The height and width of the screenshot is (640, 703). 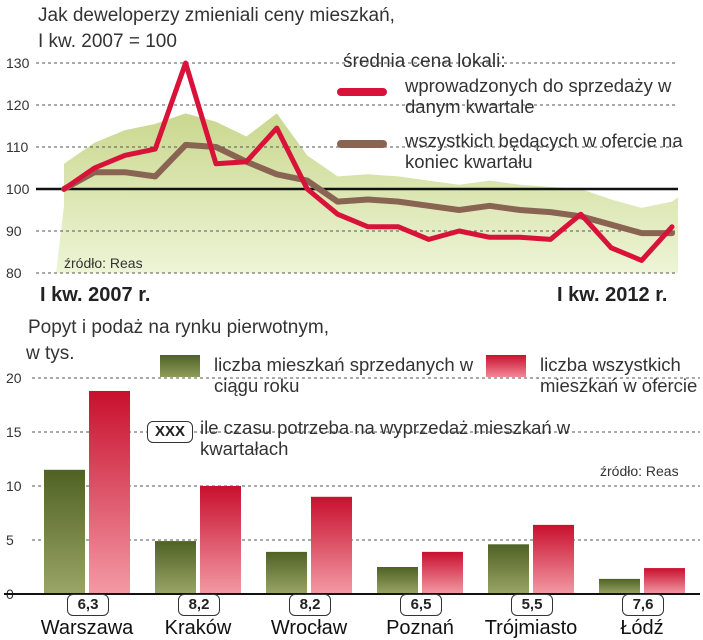 I want to click on bar-y-tick-label-2: 10, so click(x=14, y=486).